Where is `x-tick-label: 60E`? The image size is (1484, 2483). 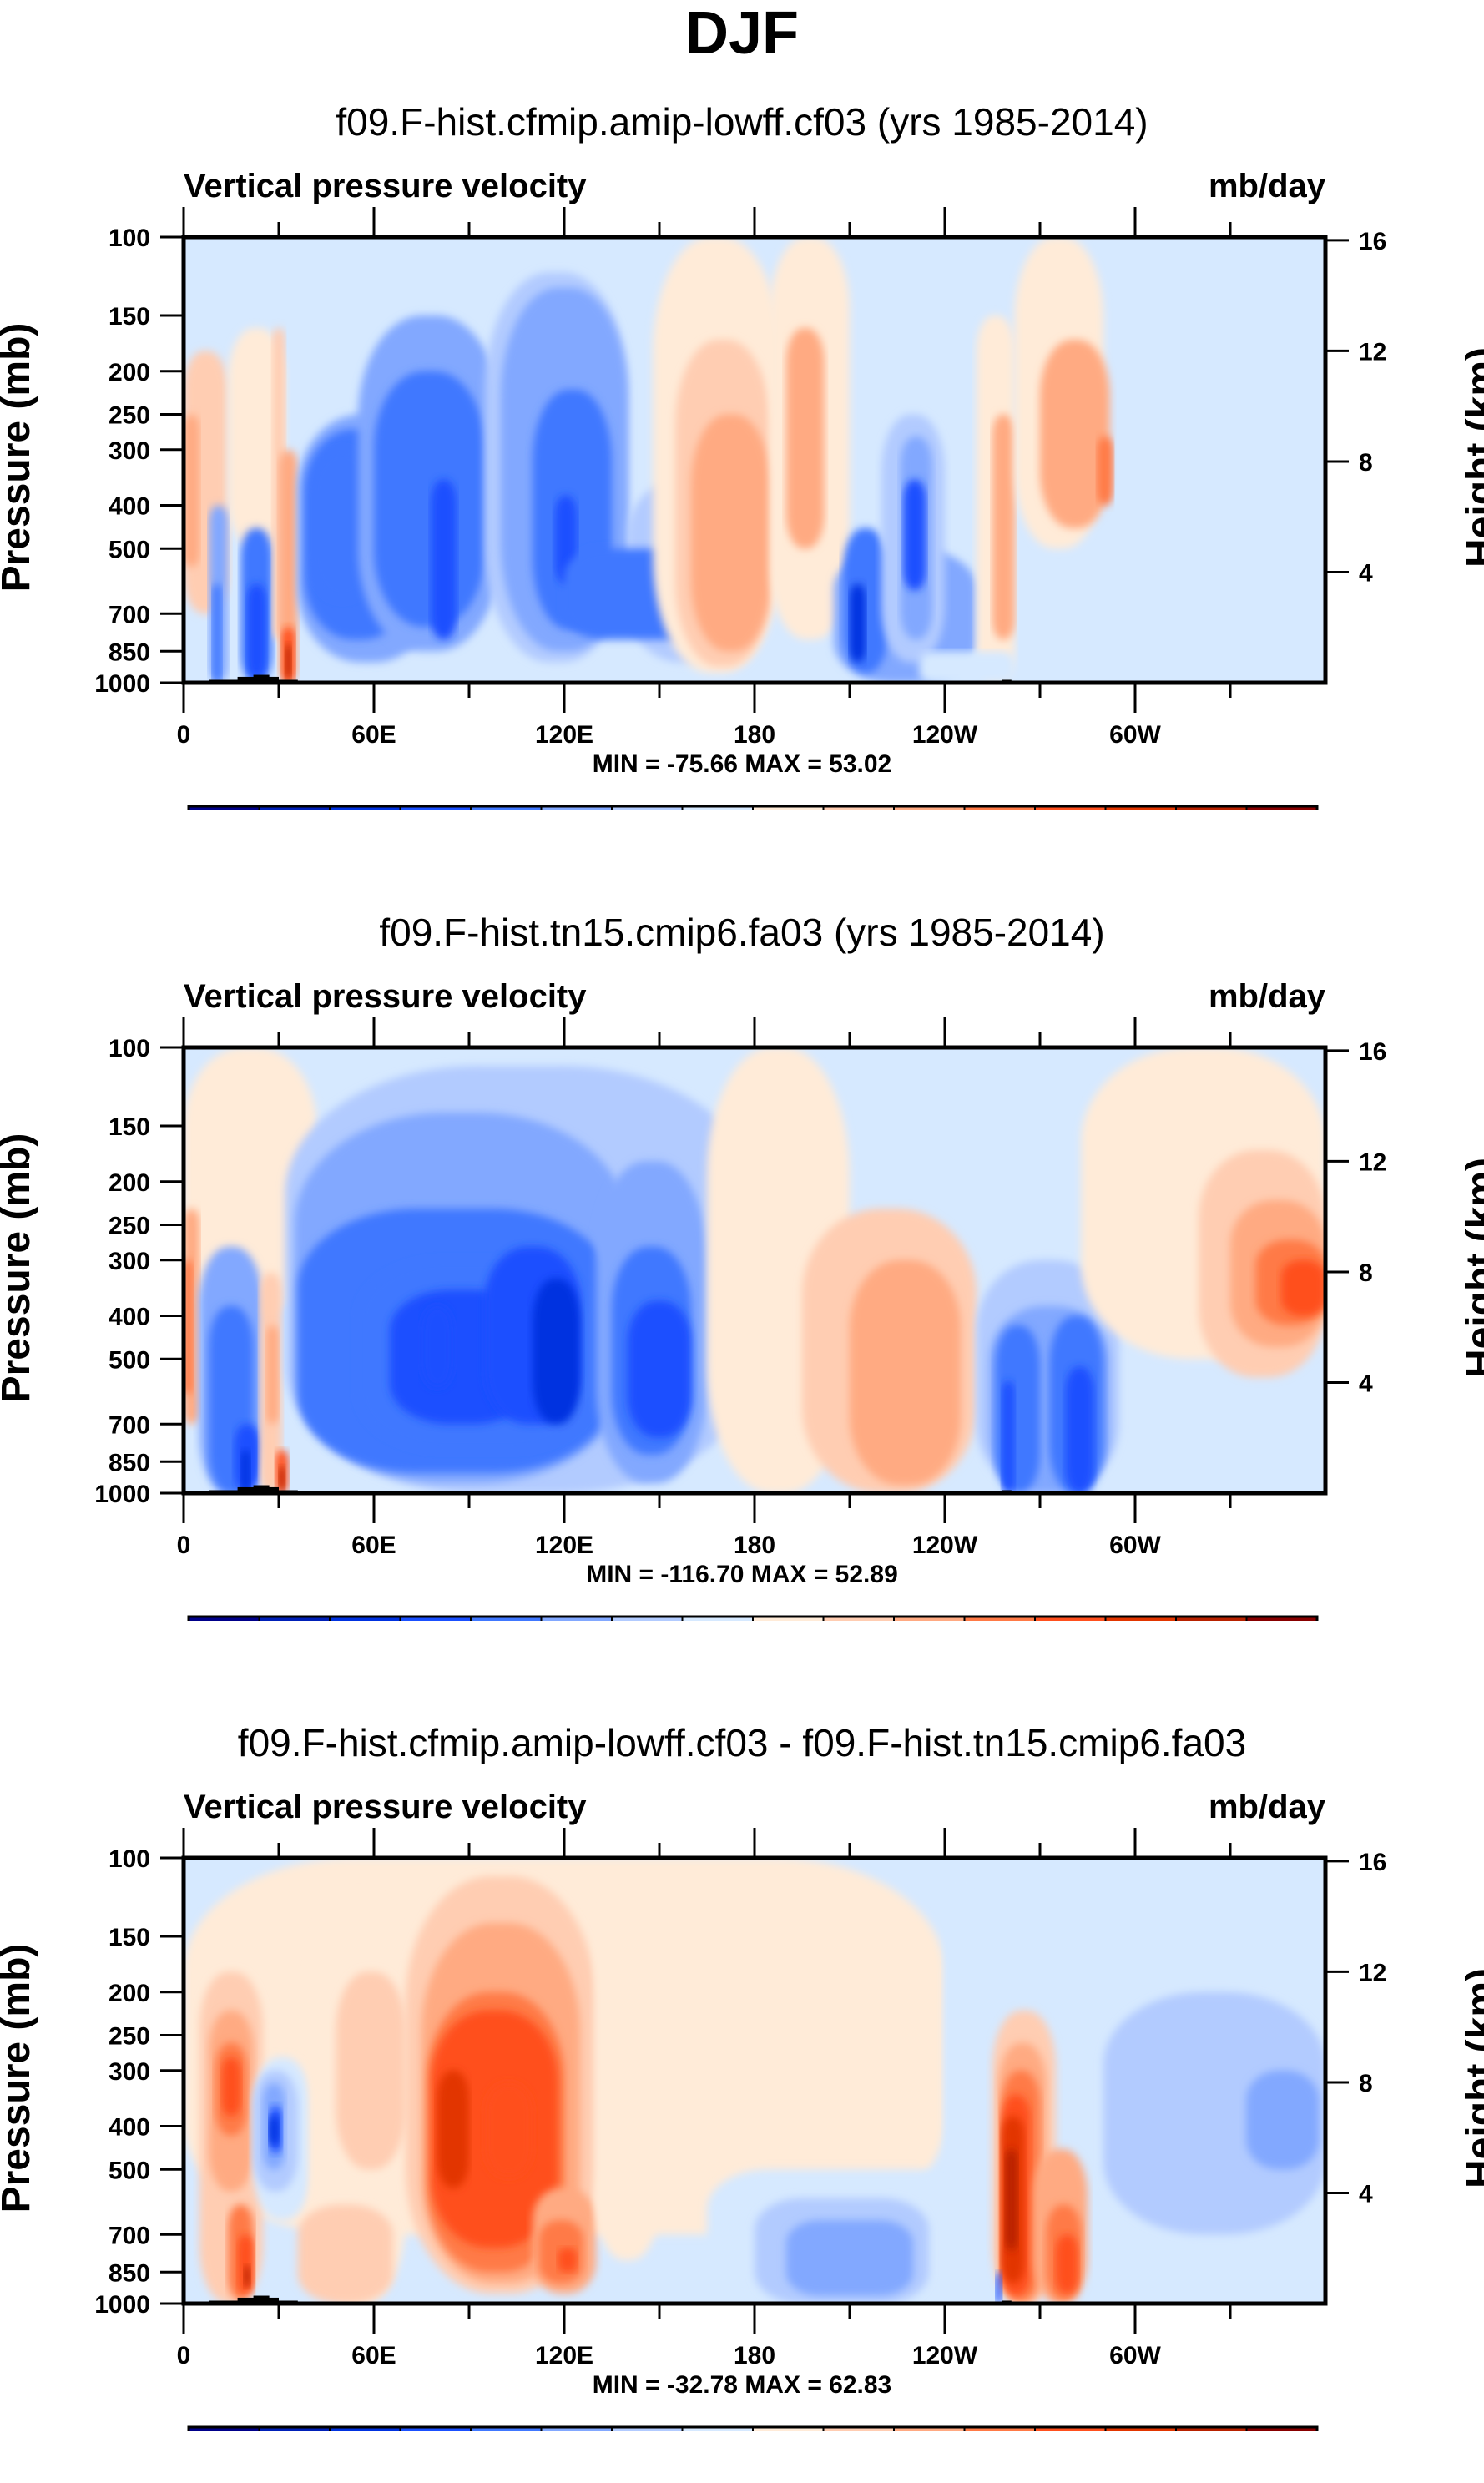 x-tick-label: 60E is located at coordinates (373, 2355).